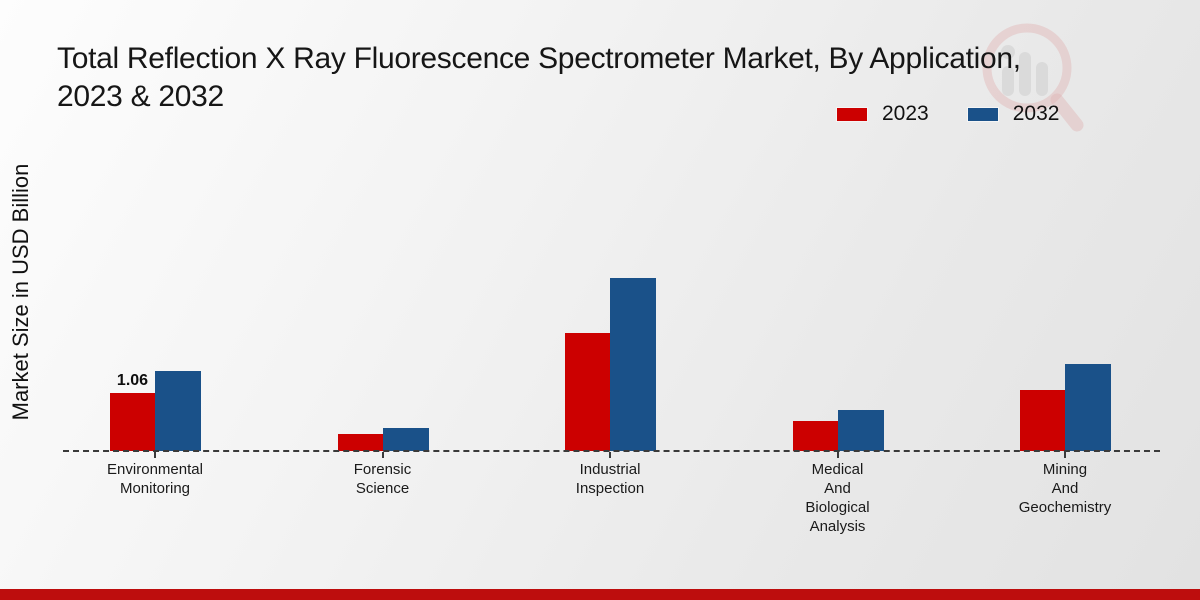 This screenshot has width=1200, height=600. Describe the element at coordinates (1065, 488) in the screenshot. I see `x-tick-label-mining-and-geochemistry: Mining And Geochemistry` at that location.